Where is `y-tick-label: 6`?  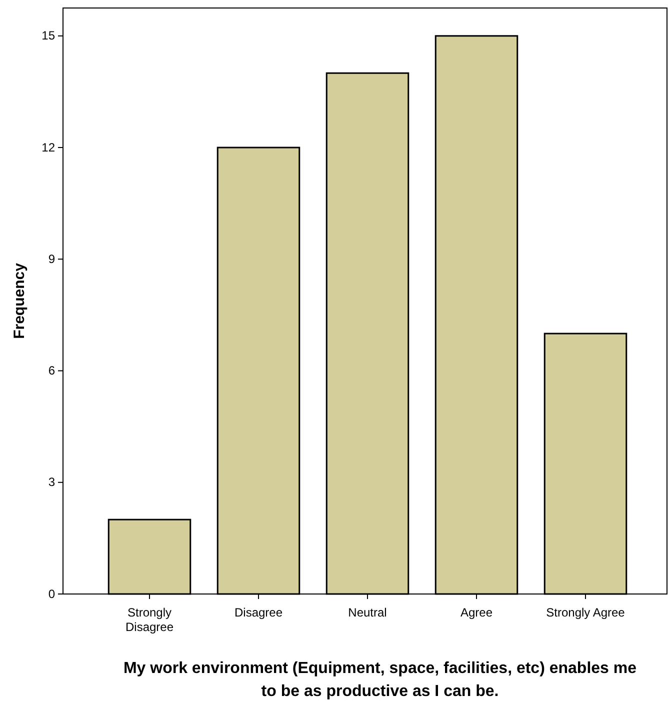
y-tick-label: 6 is located at coordinates (52, 371).